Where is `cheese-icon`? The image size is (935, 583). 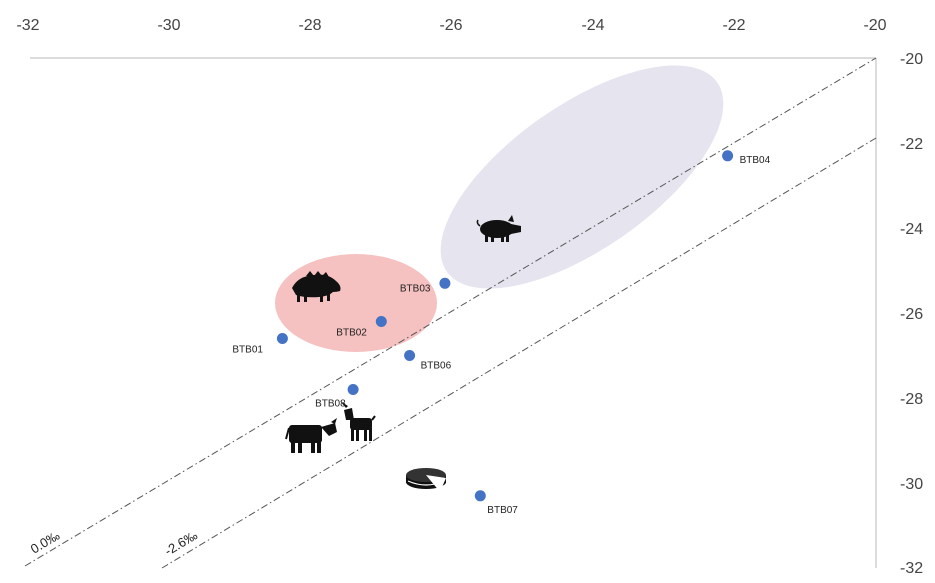 cheese-icon is located at coordinates (426, 480).